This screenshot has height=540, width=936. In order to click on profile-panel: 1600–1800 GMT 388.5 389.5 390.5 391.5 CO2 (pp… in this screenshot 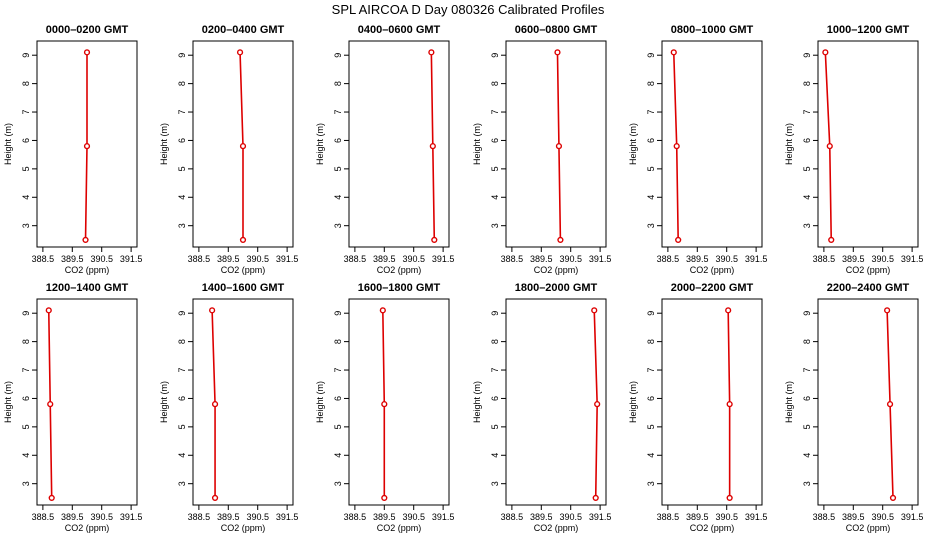, I will do `click(384, 407)`.